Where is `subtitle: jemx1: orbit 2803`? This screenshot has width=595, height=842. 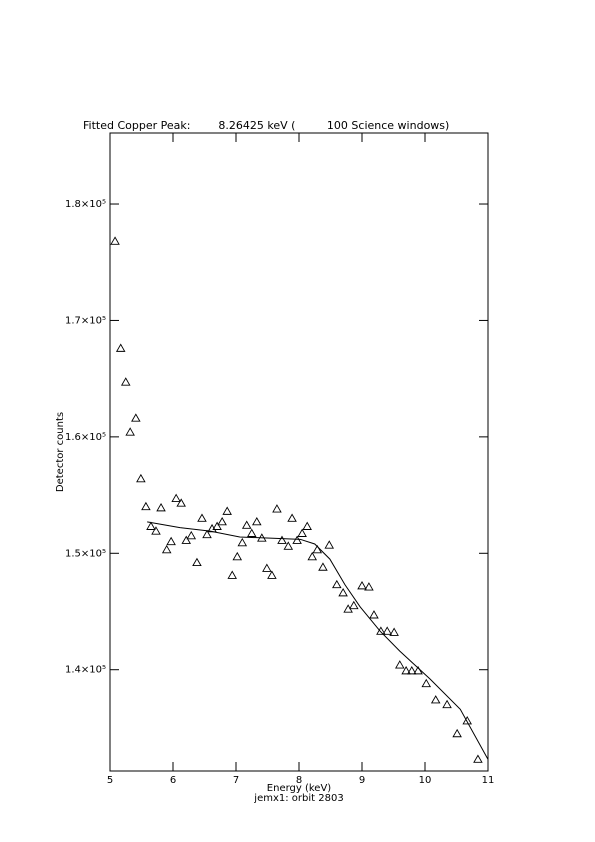 subtitle: jemx1: orbit 2803 is located at coordinates (298, 798).